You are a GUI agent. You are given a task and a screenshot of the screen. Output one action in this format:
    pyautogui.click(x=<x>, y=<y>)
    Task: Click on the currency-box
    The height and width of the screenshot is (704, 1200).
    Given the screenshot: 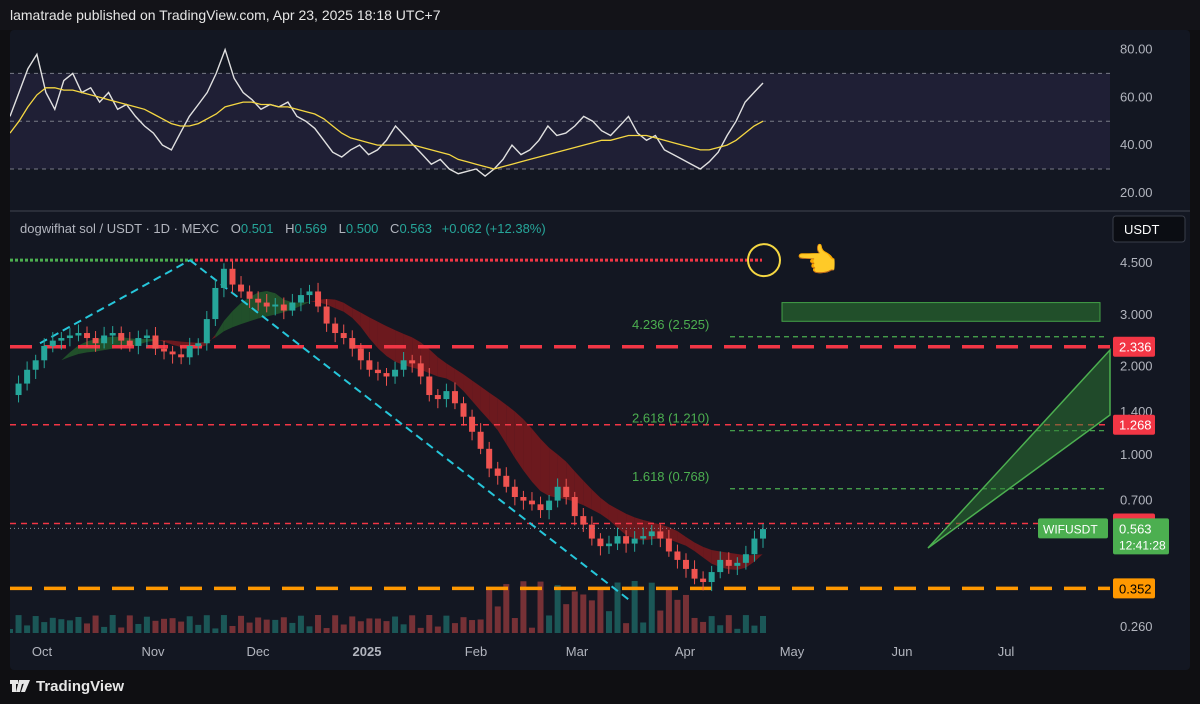 What is the action you would take?
    pyautogui.click(x=1149, y=229)
    